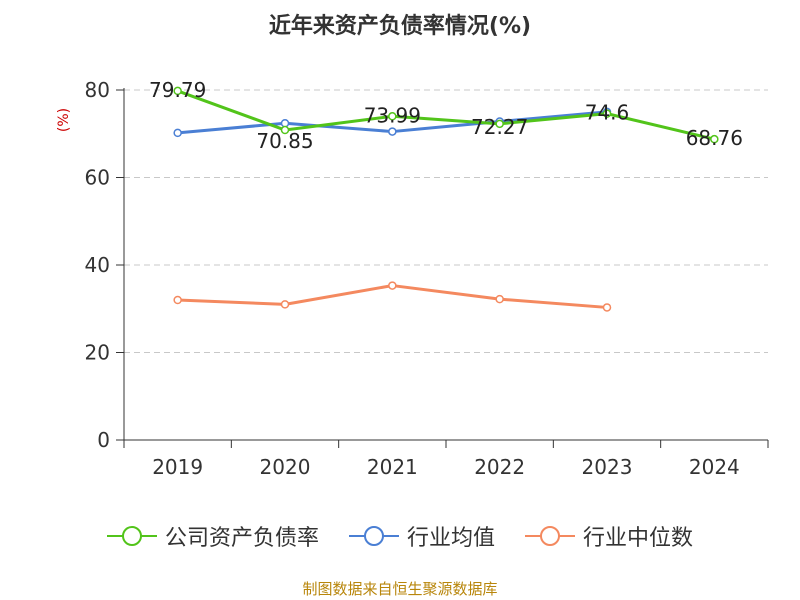  Describe the element at coordinates (97, 353) in the screenshot. I see `y-tick-label: 20` at that location.